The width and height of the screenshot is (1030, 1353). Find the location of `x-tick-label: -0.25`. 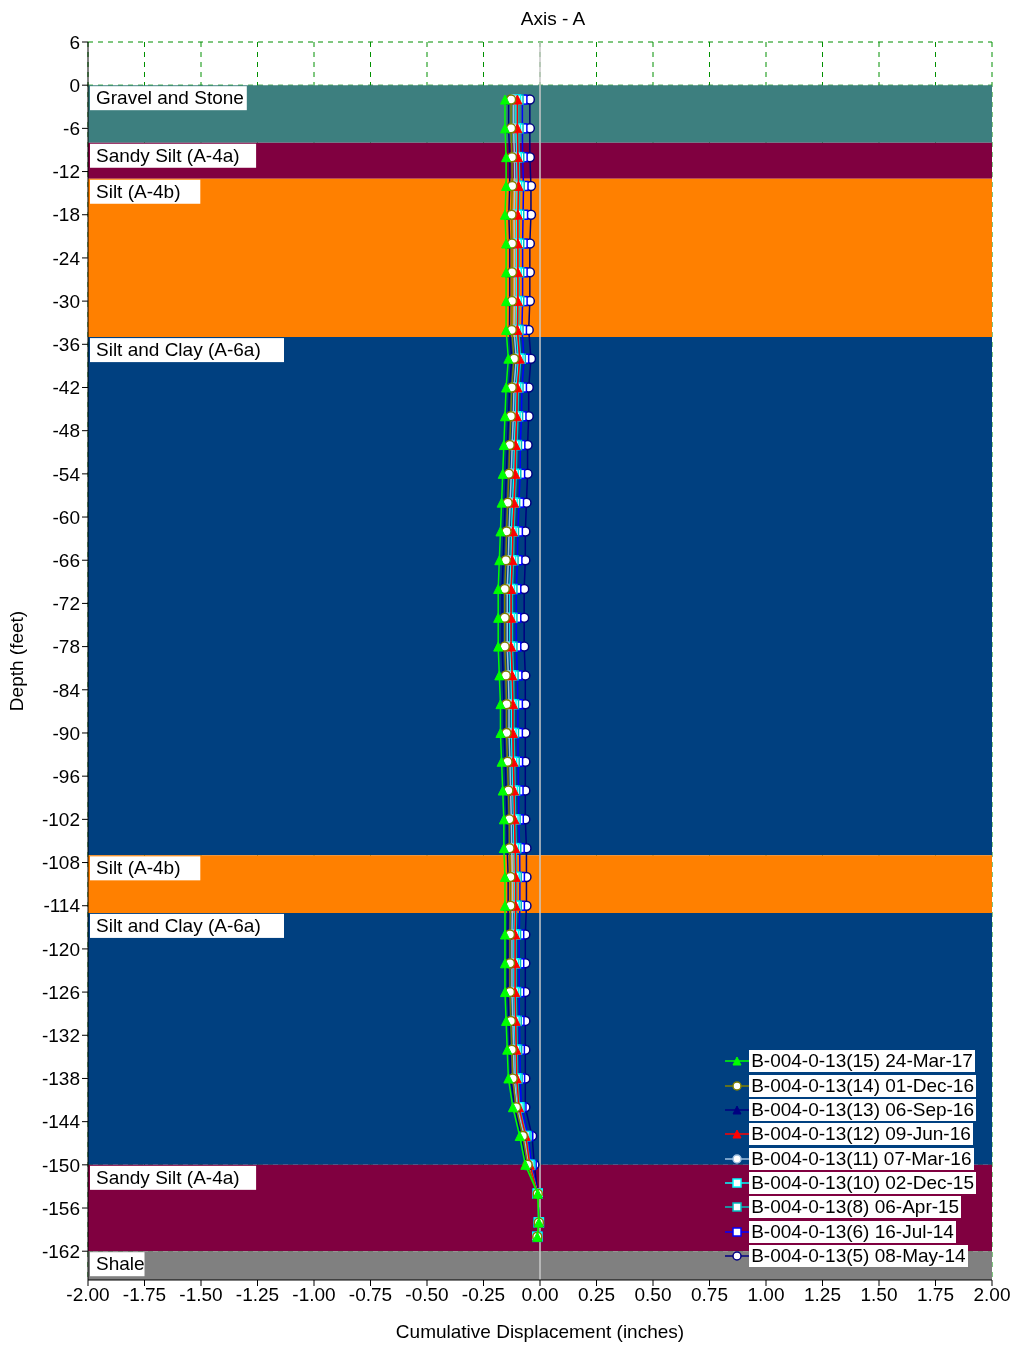

x-tick-label: -0.25 is located at coordinates (483, 1295).